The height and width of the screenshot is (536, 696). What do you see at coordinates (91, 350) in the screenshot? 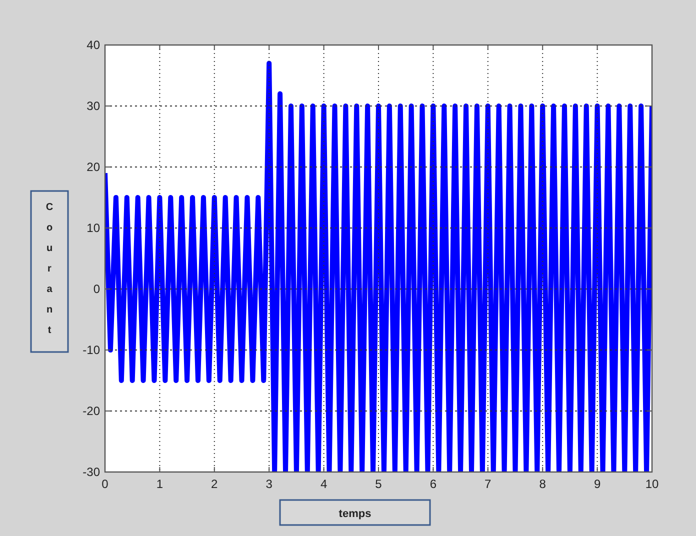
I see `y-tick-label: -10` at bounding box center [91, 350].